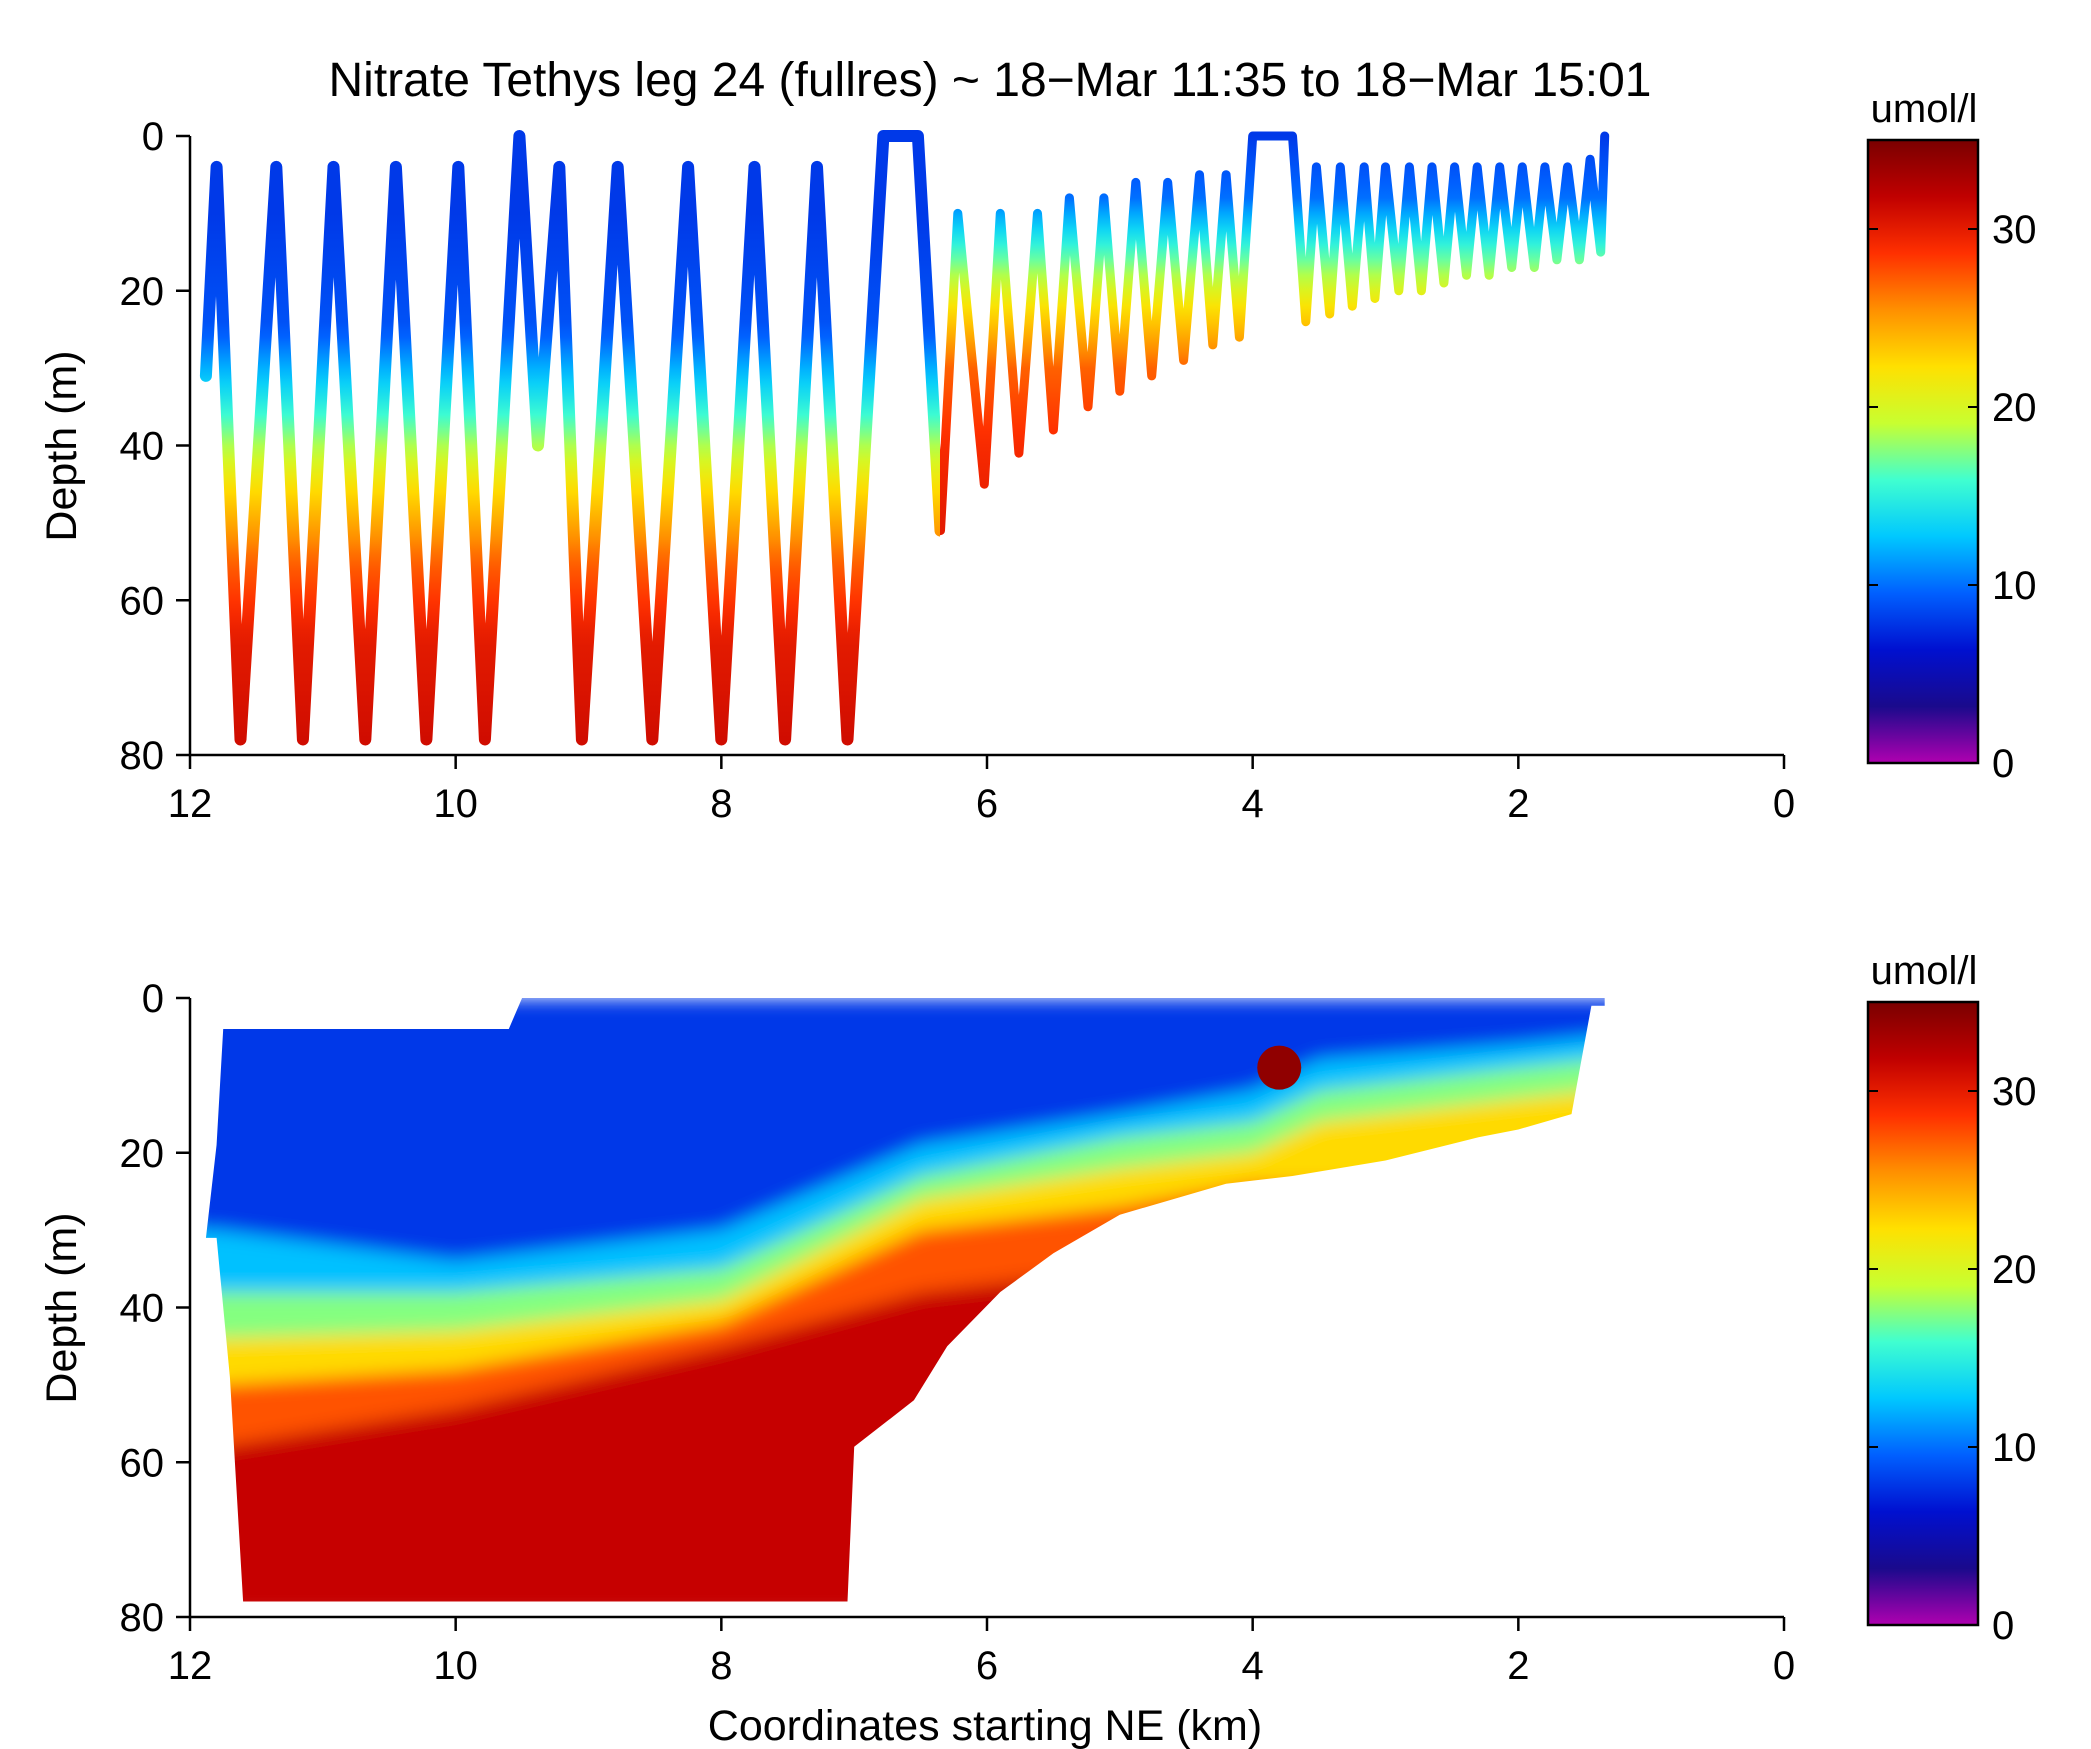 This screenshot has width=2091, height=1749. I want to click on bottom-x-axis: 12 10 8 6 4 2 0 Coordinates starting NE (km), so click(981, 1682).